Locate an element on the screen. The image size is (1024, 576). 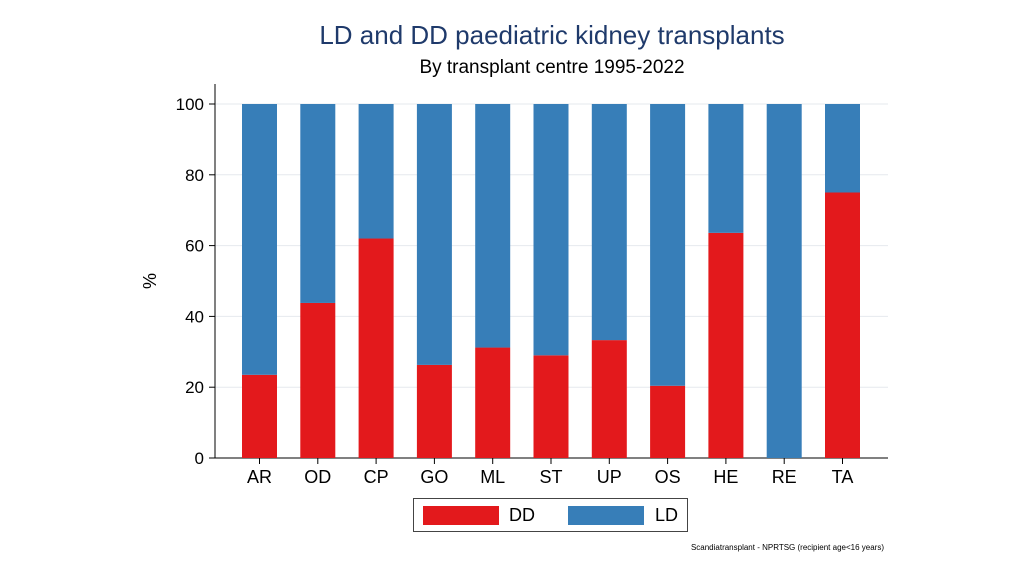
bar-dd-up is located at coordinates (609, 399).